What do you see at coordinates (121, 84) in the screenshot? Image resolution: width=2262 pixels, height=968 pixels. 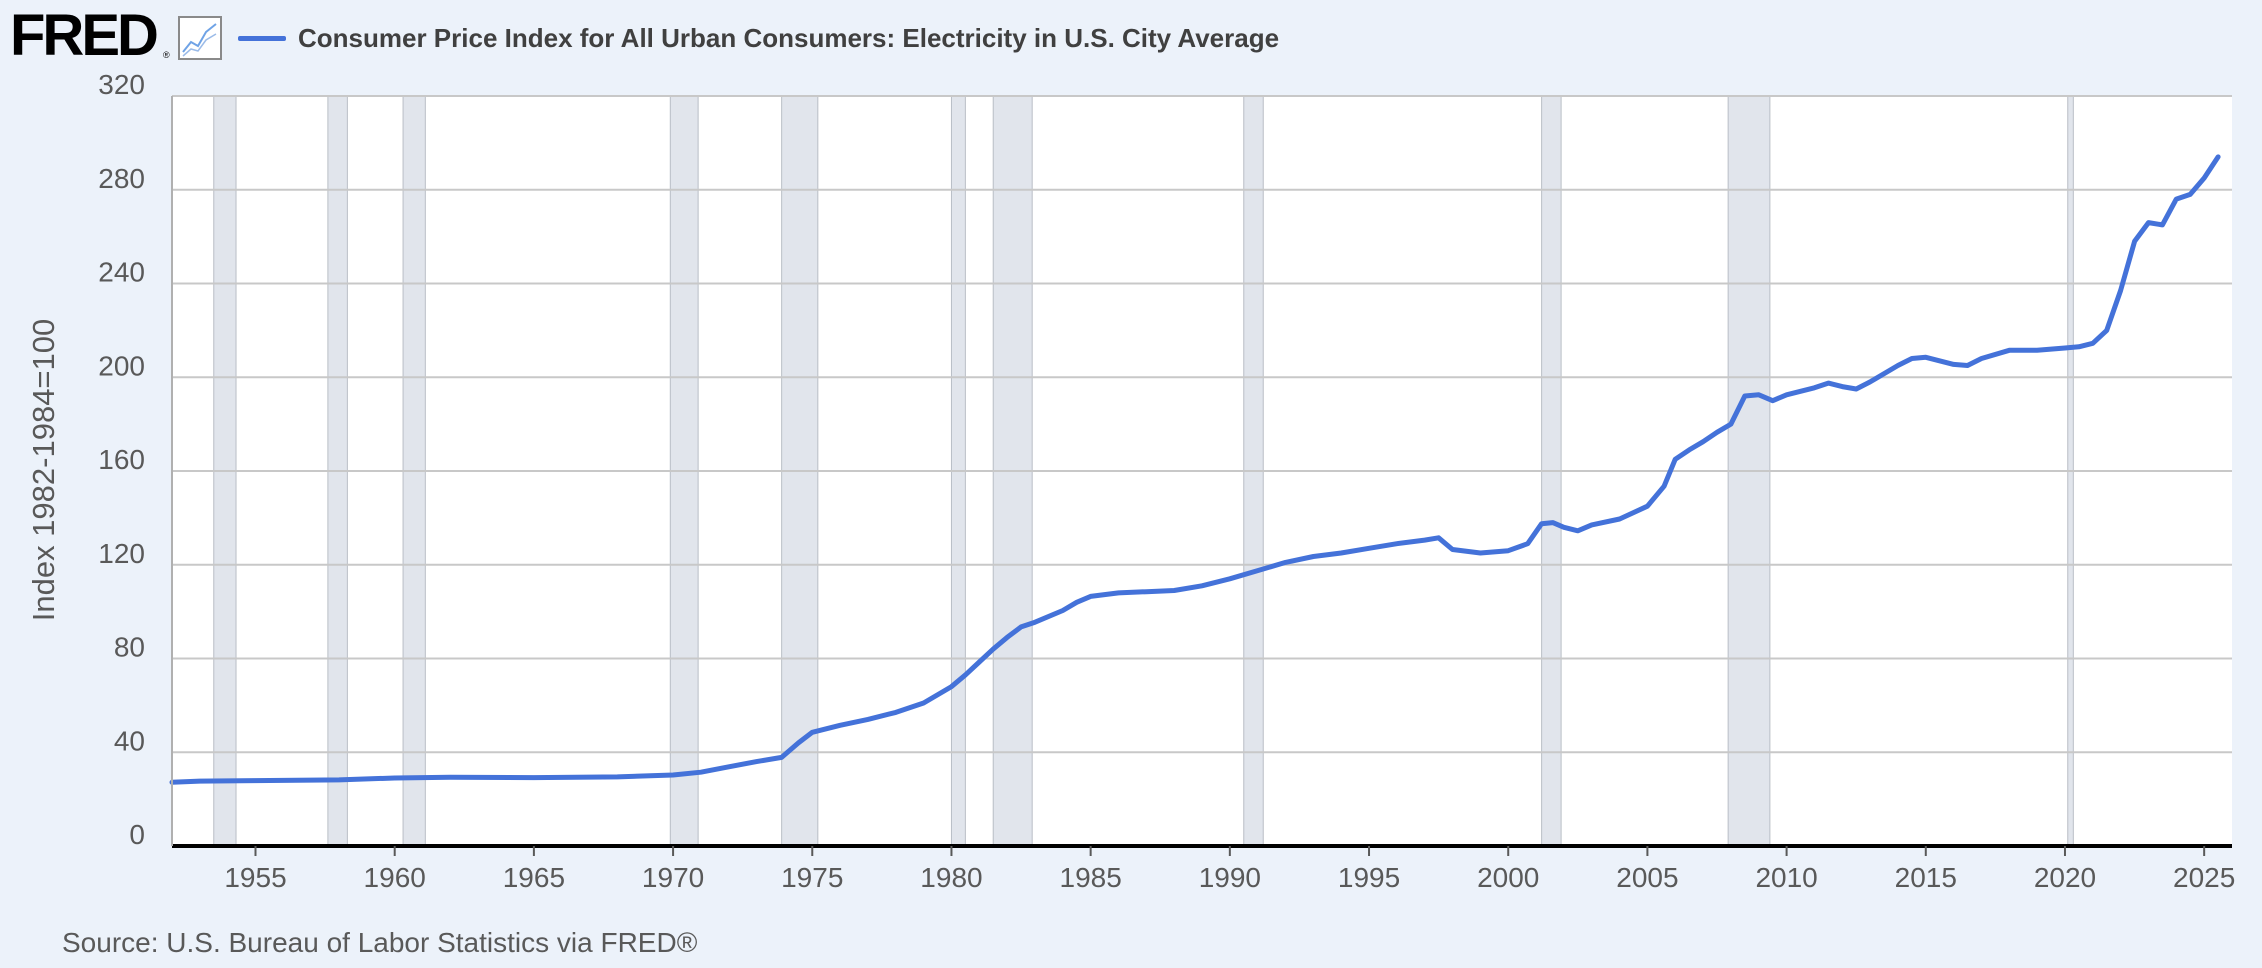 I see `y-tick-label: 320` at bounding box center [121, 84].